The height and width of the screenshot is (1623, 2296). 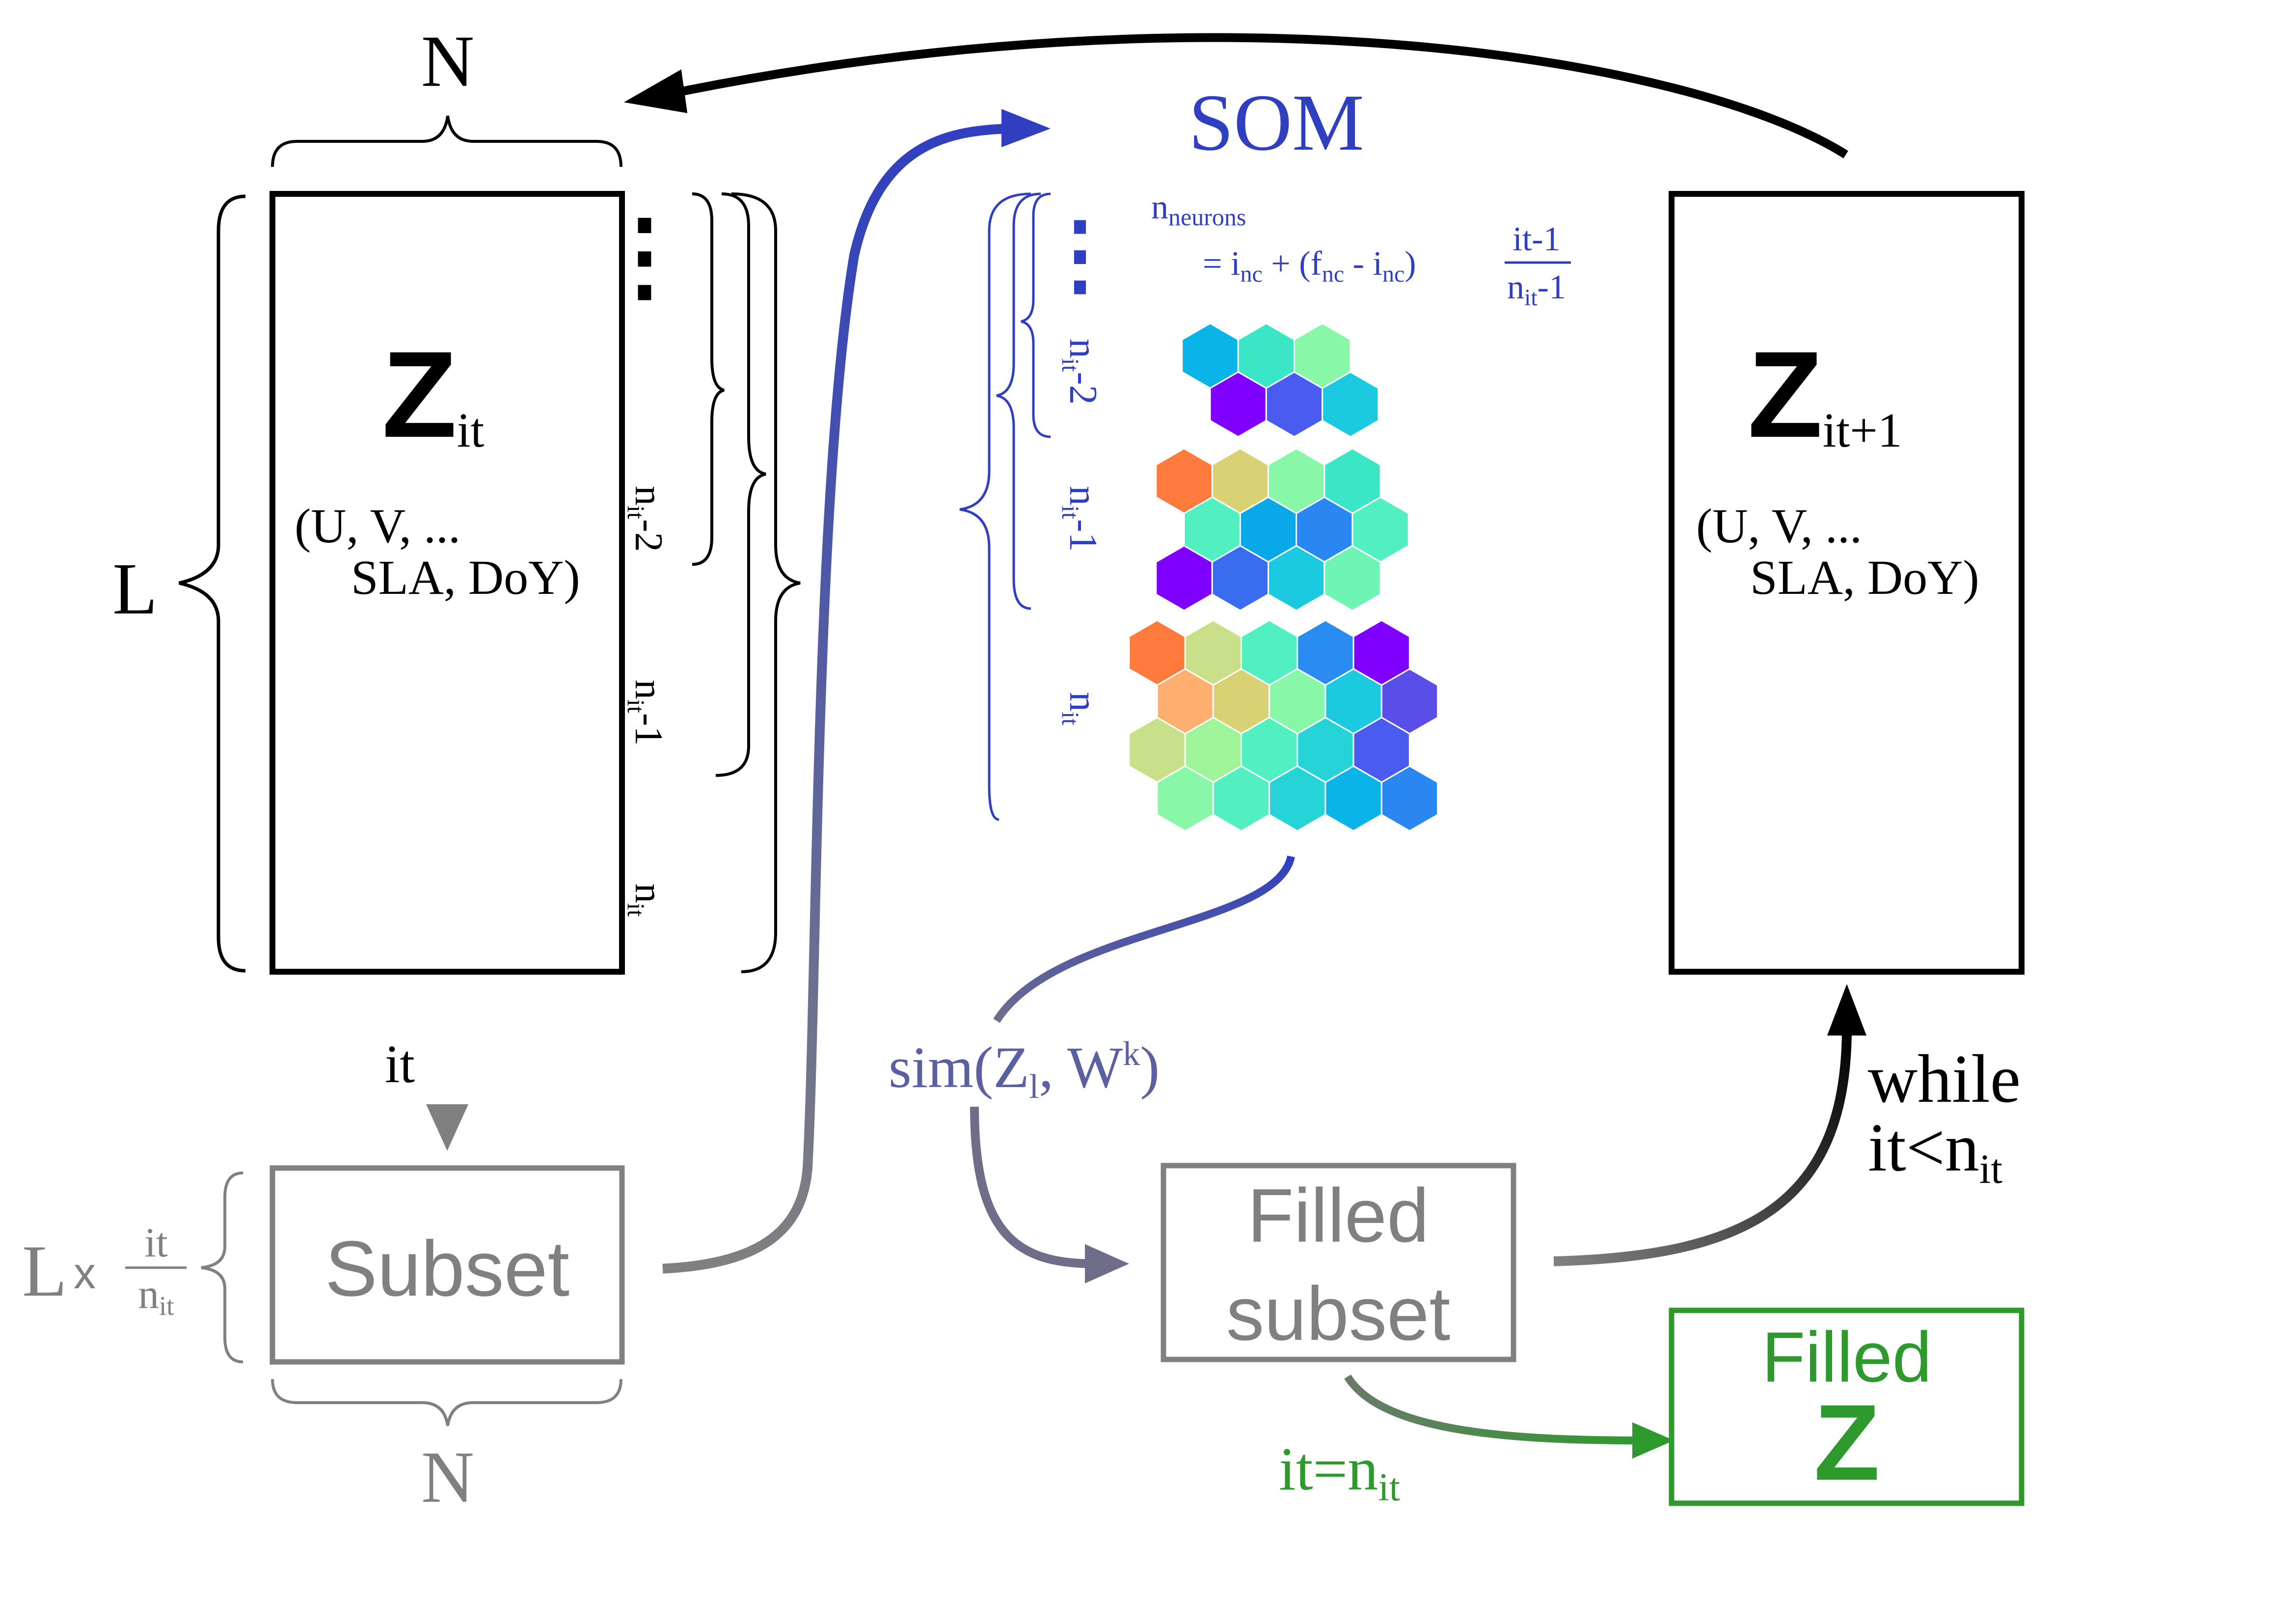 I want to click on height-label-l: L, so click(x=135, y=589).